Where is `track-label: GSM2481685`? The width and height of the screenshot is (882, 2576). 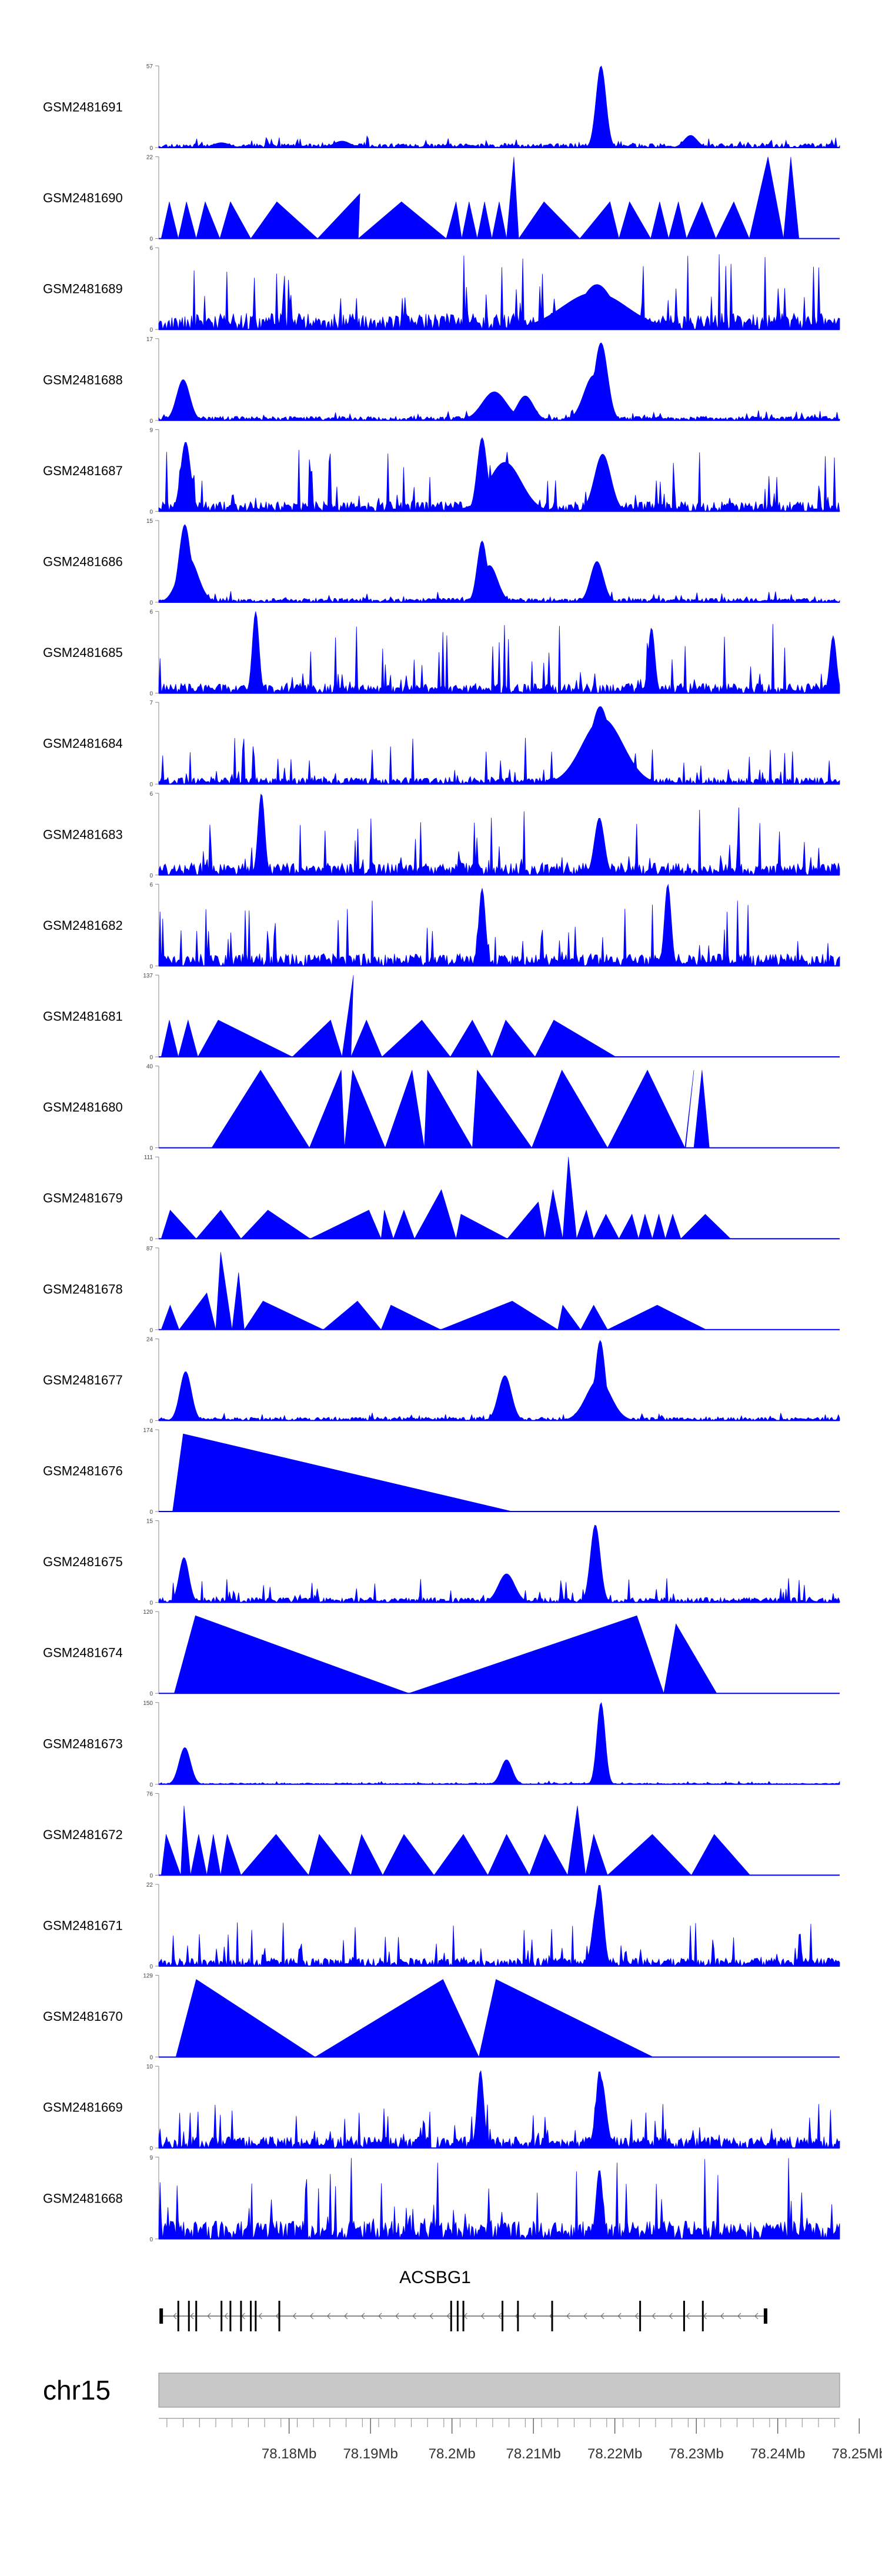
track-label: GSM2481685 is located at coordinates (83, 652).